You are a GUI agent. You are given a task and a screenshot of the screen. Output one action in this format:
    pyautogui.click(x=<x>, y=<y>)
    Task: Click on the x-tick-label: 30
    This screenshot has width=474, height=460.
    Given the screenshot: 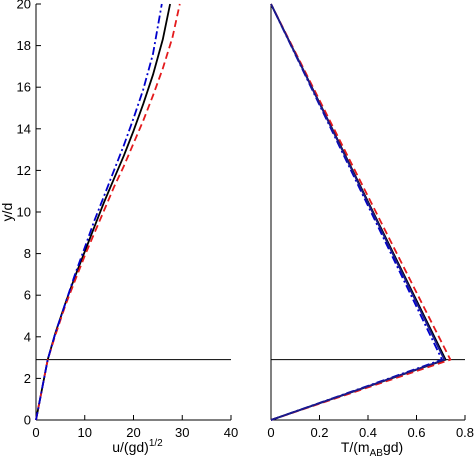 What is the action you would take?
    pyautogui.click(x=182, y=432)
    